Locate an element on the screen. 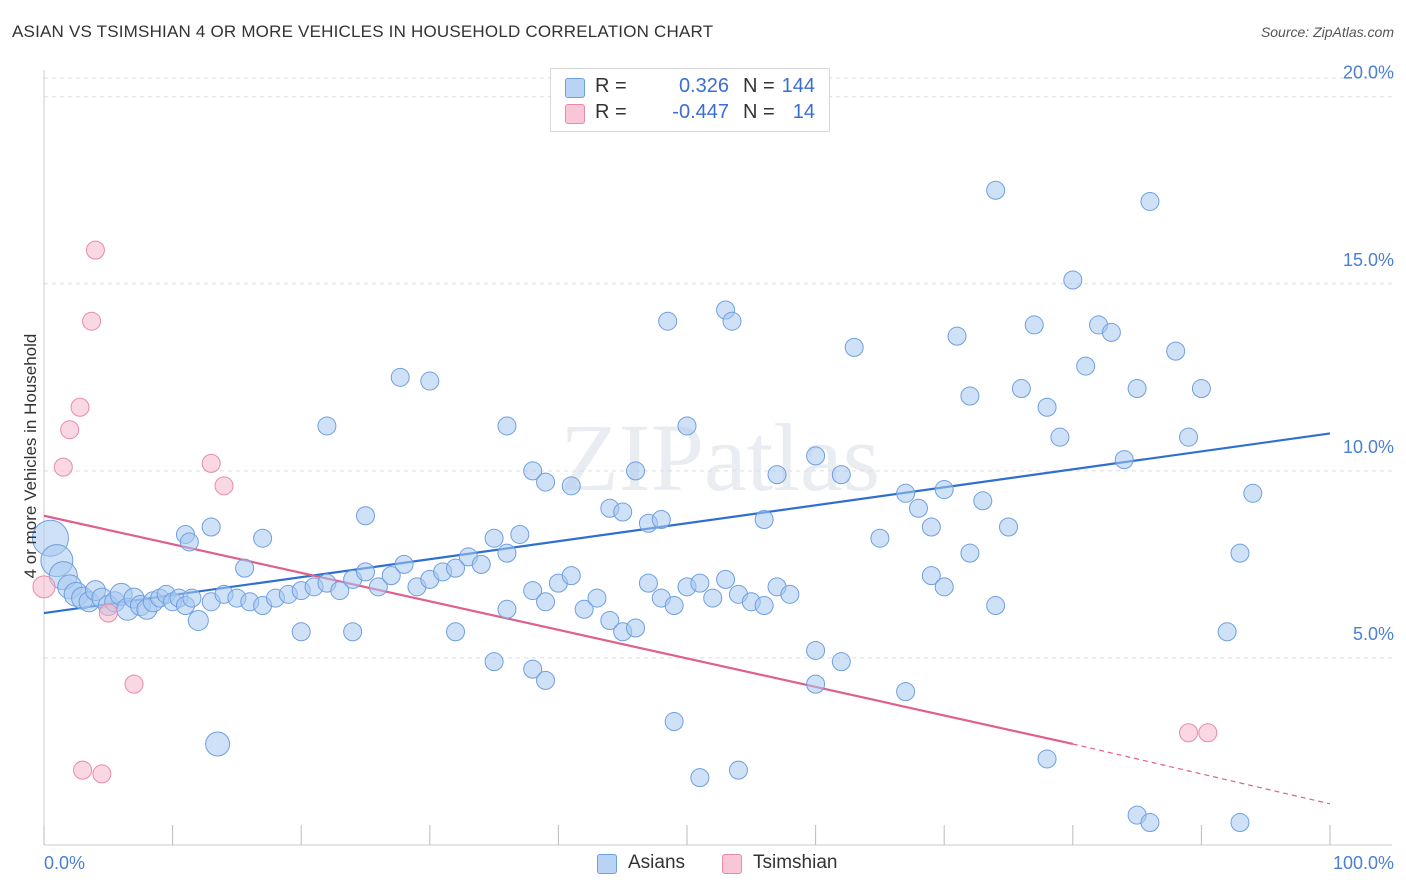 The height and width of the screenshot is (892, 1406). legend-r-value: 0.326 is located at coordinates (703, 86).